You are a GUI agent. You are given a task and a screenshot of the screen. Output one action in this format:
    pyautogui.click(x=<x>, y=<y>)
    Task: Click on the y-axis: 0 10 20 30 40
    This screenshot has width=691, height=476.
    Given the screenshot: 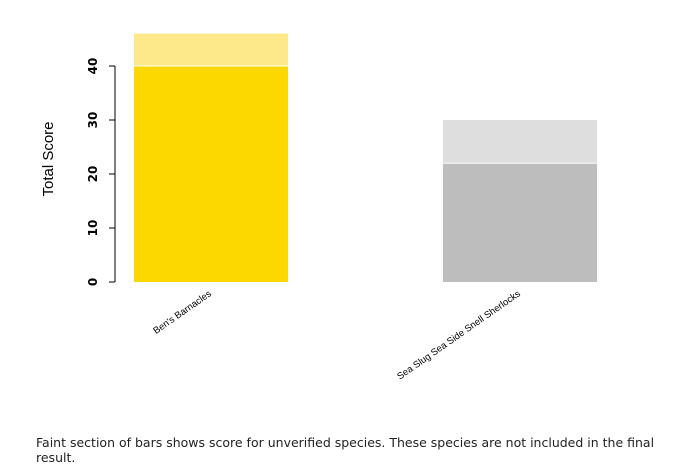 What is the action you would take?
    pyautogui.click(x=101, y=172)
    